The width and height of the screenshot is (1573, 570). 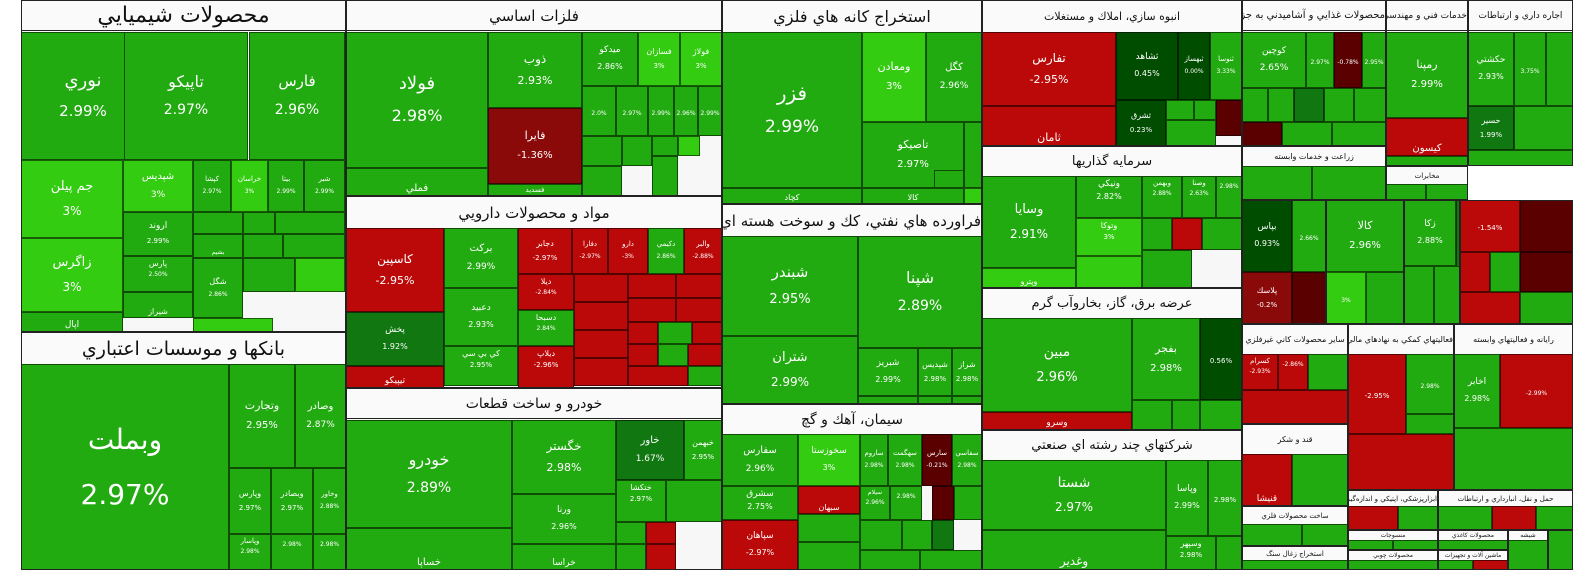 What do you see at coordinates (286, 186) in the screenshot?
I see `stock-tile: بيتا 2.99%` at bounding box center [286, 186].